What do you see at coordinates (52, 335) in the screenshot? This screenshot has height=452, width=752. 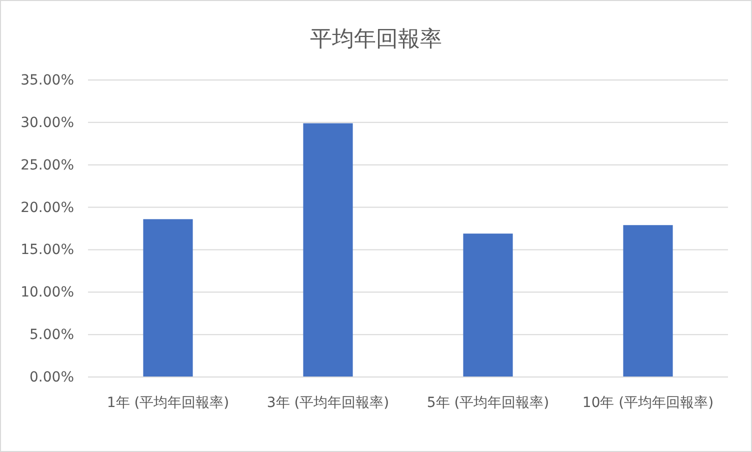 I see `y-tick-label: 5.00%` at bounding box center [52, 335].